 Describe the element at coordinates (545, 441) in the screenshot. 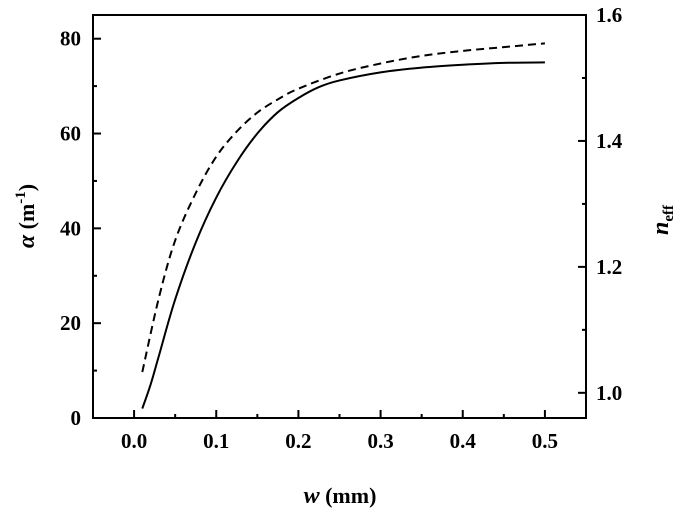

I see `x-tick-label: 0.5` at that location.